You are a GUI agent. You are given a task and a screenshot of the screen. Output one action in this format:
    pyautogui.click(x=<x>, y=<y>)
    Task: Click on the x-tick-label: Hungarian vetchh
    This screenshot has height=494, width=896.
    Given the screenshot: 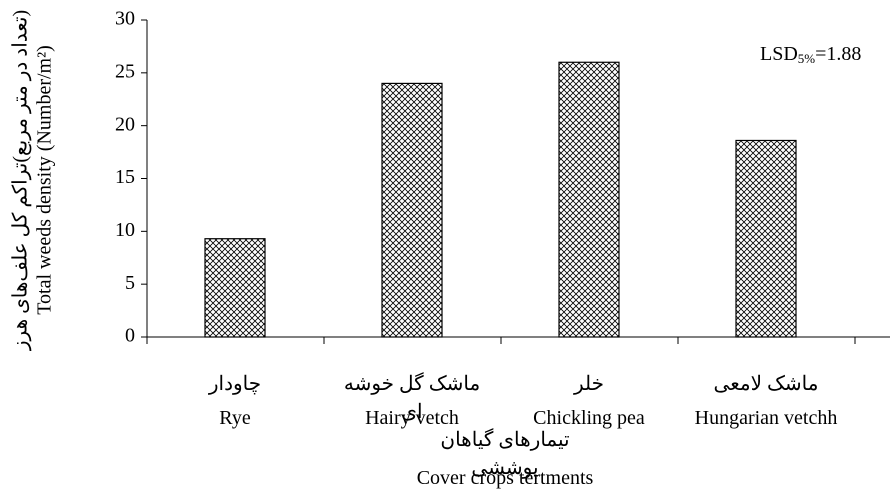 What is the action you would take?
    pyautogui.click(x=766, y=418)
    